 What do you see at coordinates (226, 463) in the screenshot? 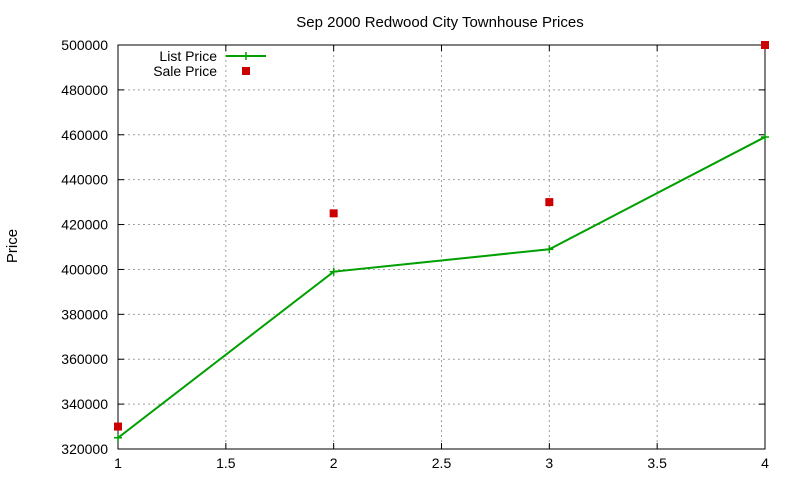
I see `x-tick-label: 1.5` at bounding box center [226, 463].